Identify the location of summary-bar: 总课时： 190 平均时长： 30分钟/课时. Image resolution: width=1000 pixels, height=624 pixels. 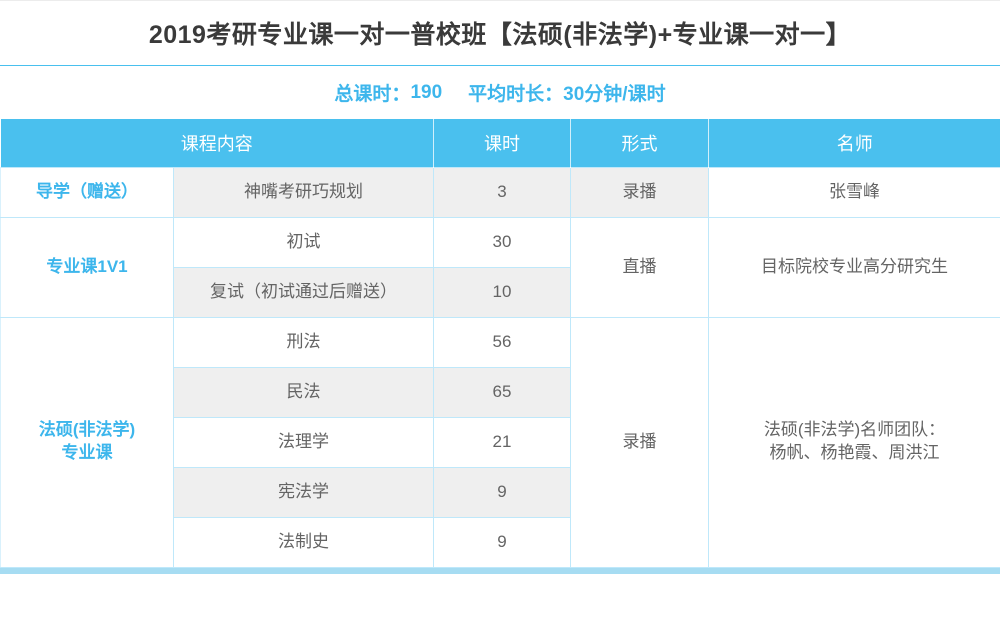
(500, 92).